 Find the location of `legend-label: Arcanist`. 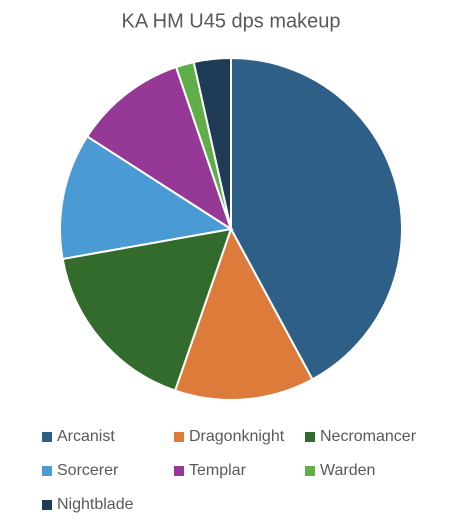

legend-label: Arcanist is located at coordinates (86, 436).